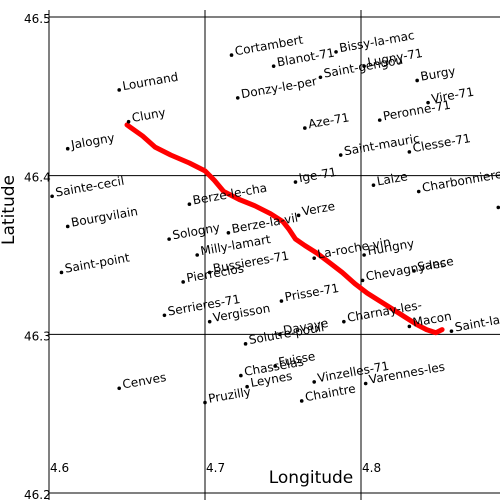 This screenshot has width=500, height=500. Describe the element at coordinates (406, 270) in the screenshot. I see `place-label: Chevagny-les` at that location.